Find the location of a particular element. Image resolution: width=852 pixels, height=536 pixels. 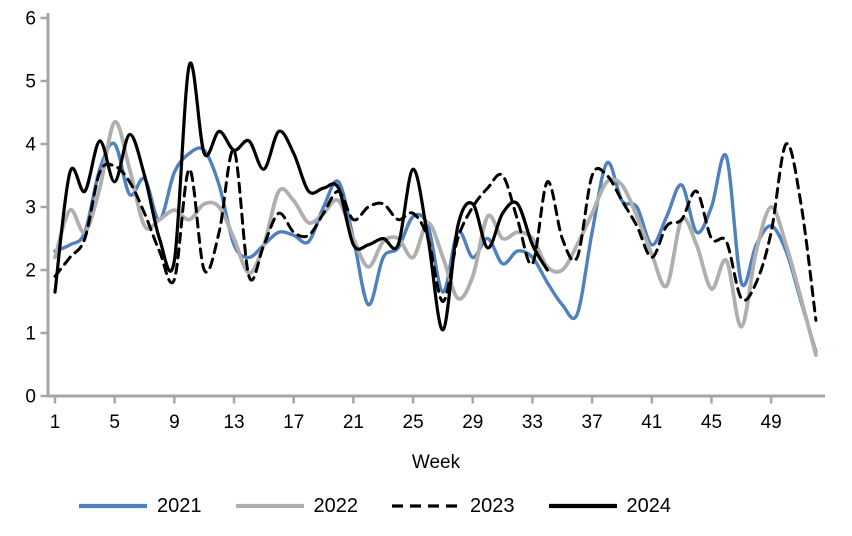

x-tick-label: 1 is located at coordinates (55, 422).